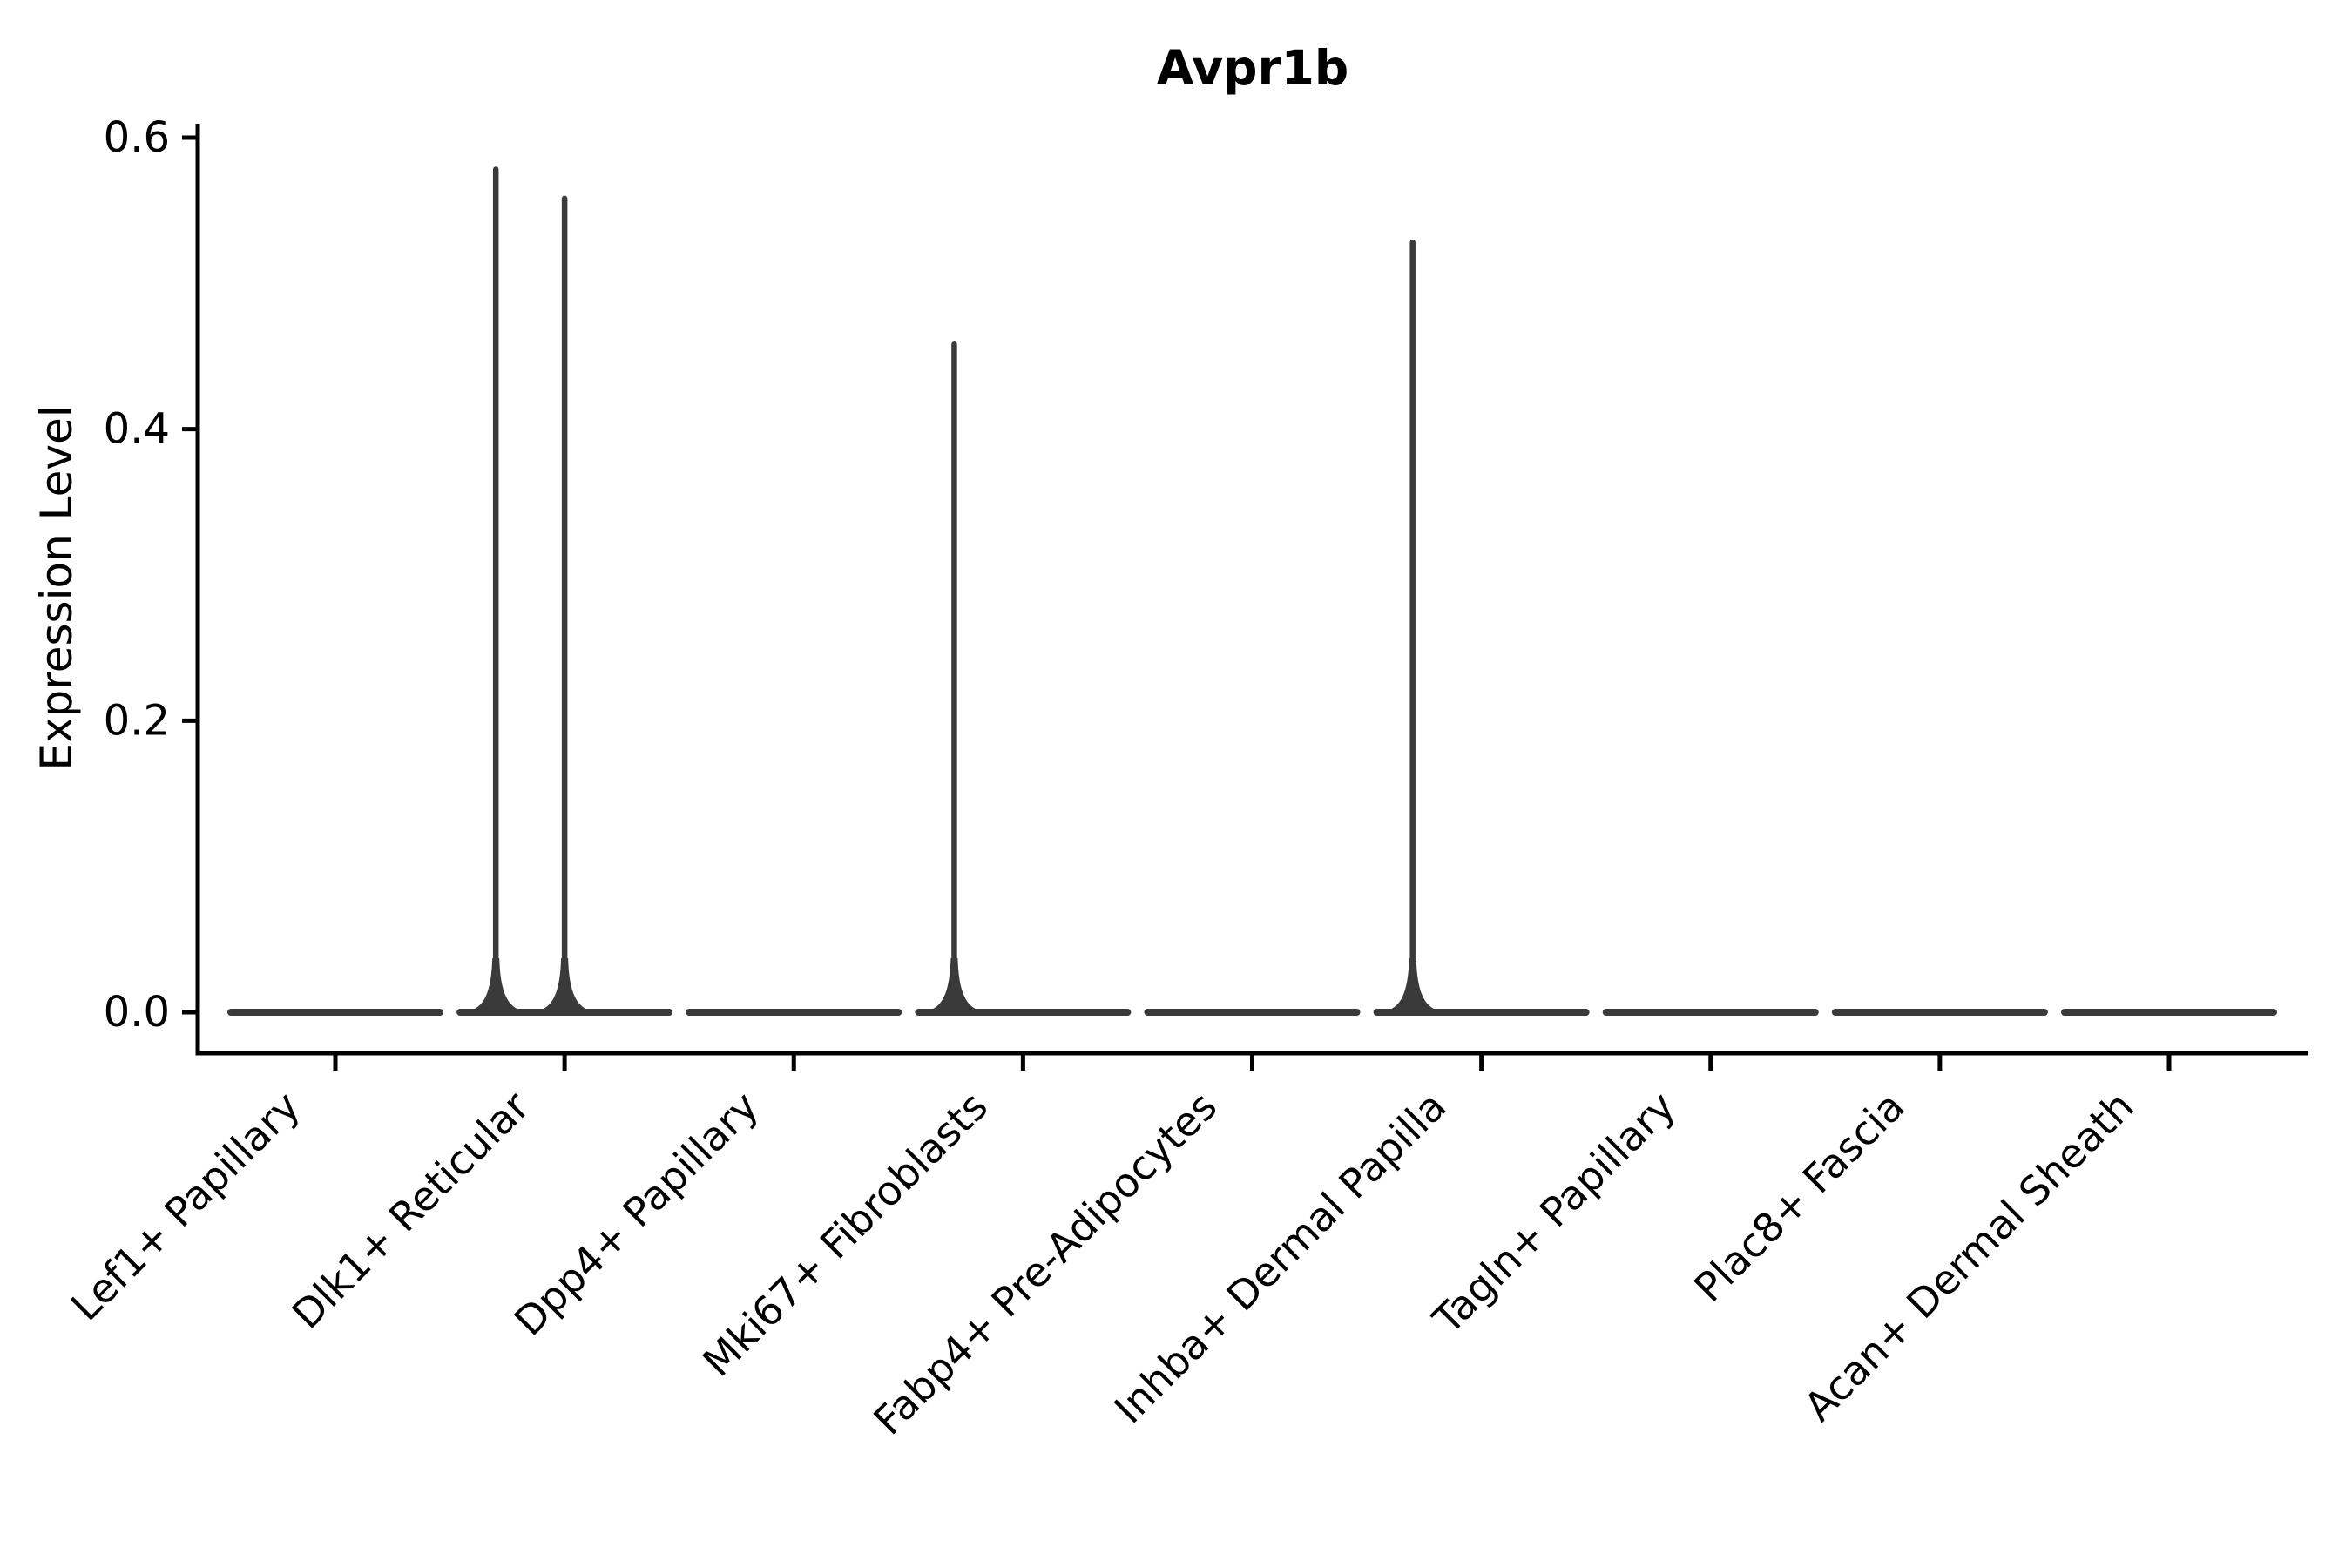 The image size is (2352, 1568). I want to click on y-tick-label: 0.4, so click(137, 430).